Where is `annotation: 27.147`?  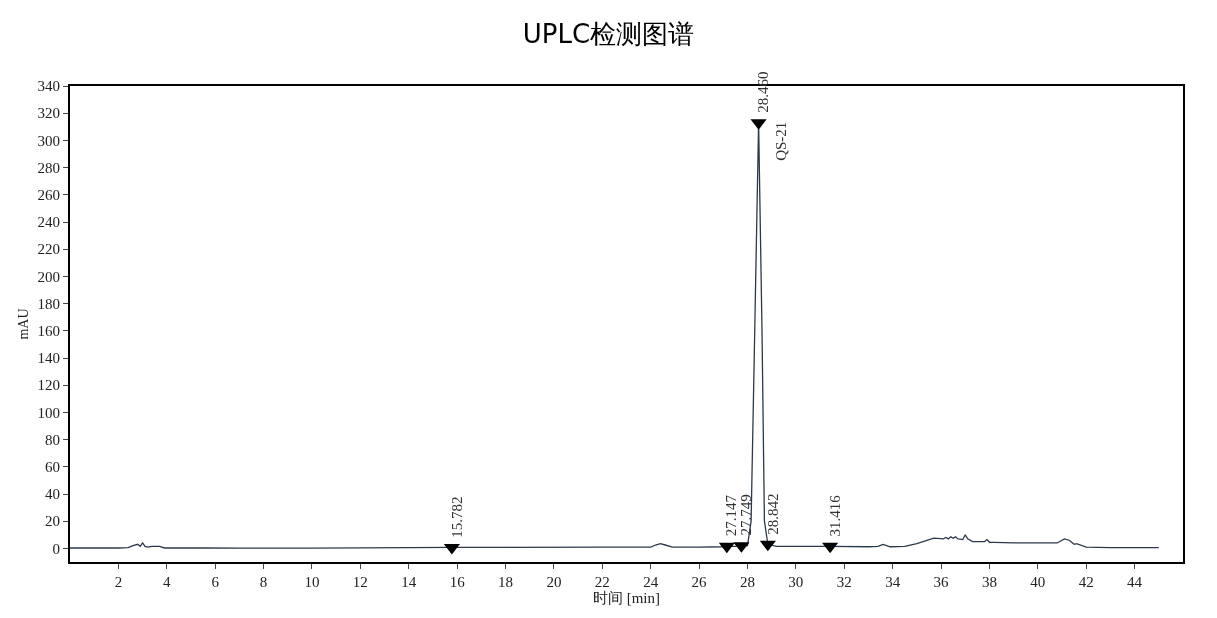
annotation: 27.147 is located at coordinates (731, 515).